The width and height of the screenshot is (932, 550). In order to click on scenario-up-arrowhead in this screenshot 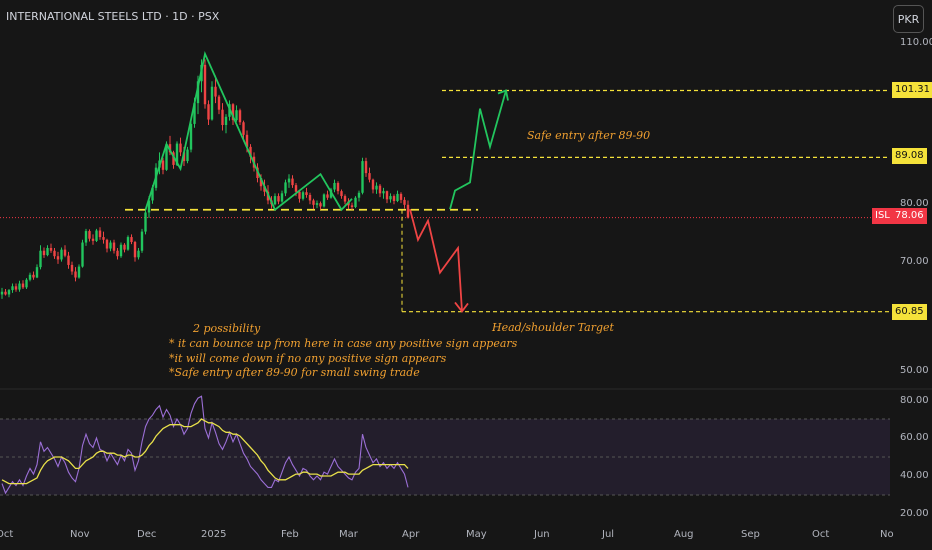, I will do `click(503, 95)`.